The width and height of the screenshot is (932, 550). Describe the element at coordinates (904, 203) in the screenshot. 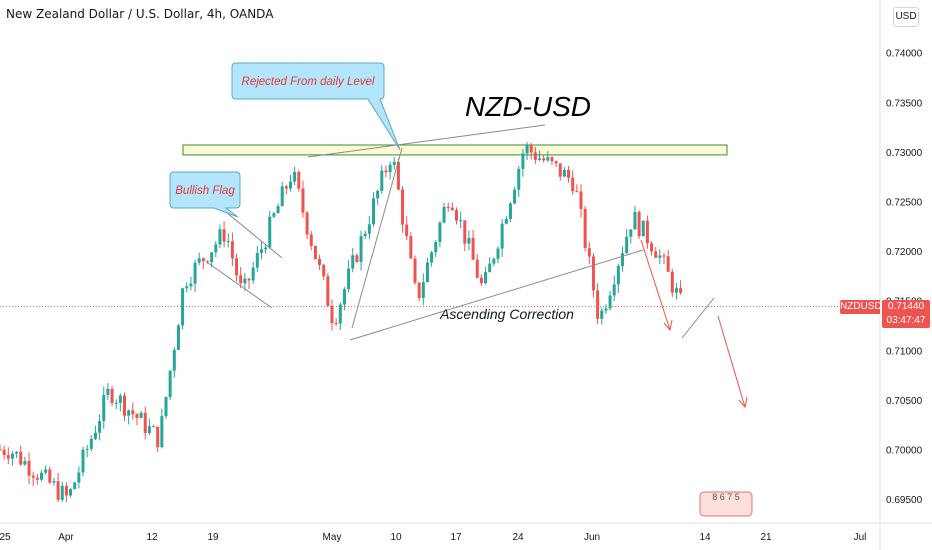

I see `y-tick-label: 0.72500` at that location.